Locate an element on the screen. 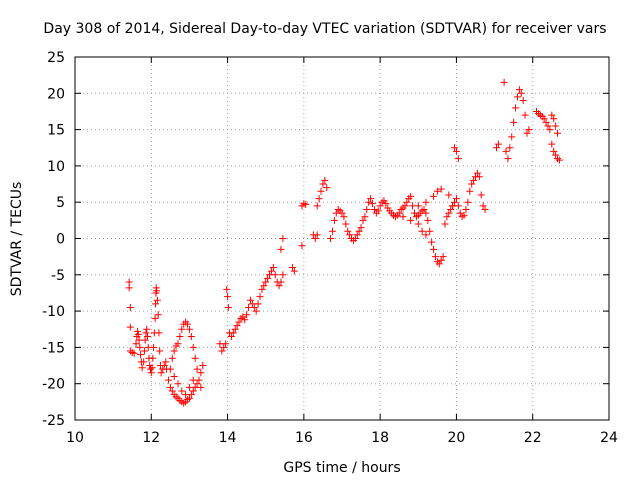 The height and width of the screenshot is (480, 640). x-tick-label: 16 is located at coordinates (304, 438).